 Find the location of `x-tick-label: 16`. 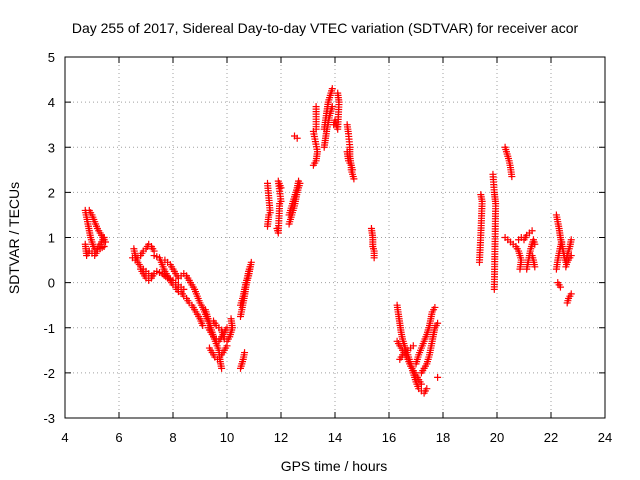

x-tick-label: 16 is located at coordinates (389, 437).